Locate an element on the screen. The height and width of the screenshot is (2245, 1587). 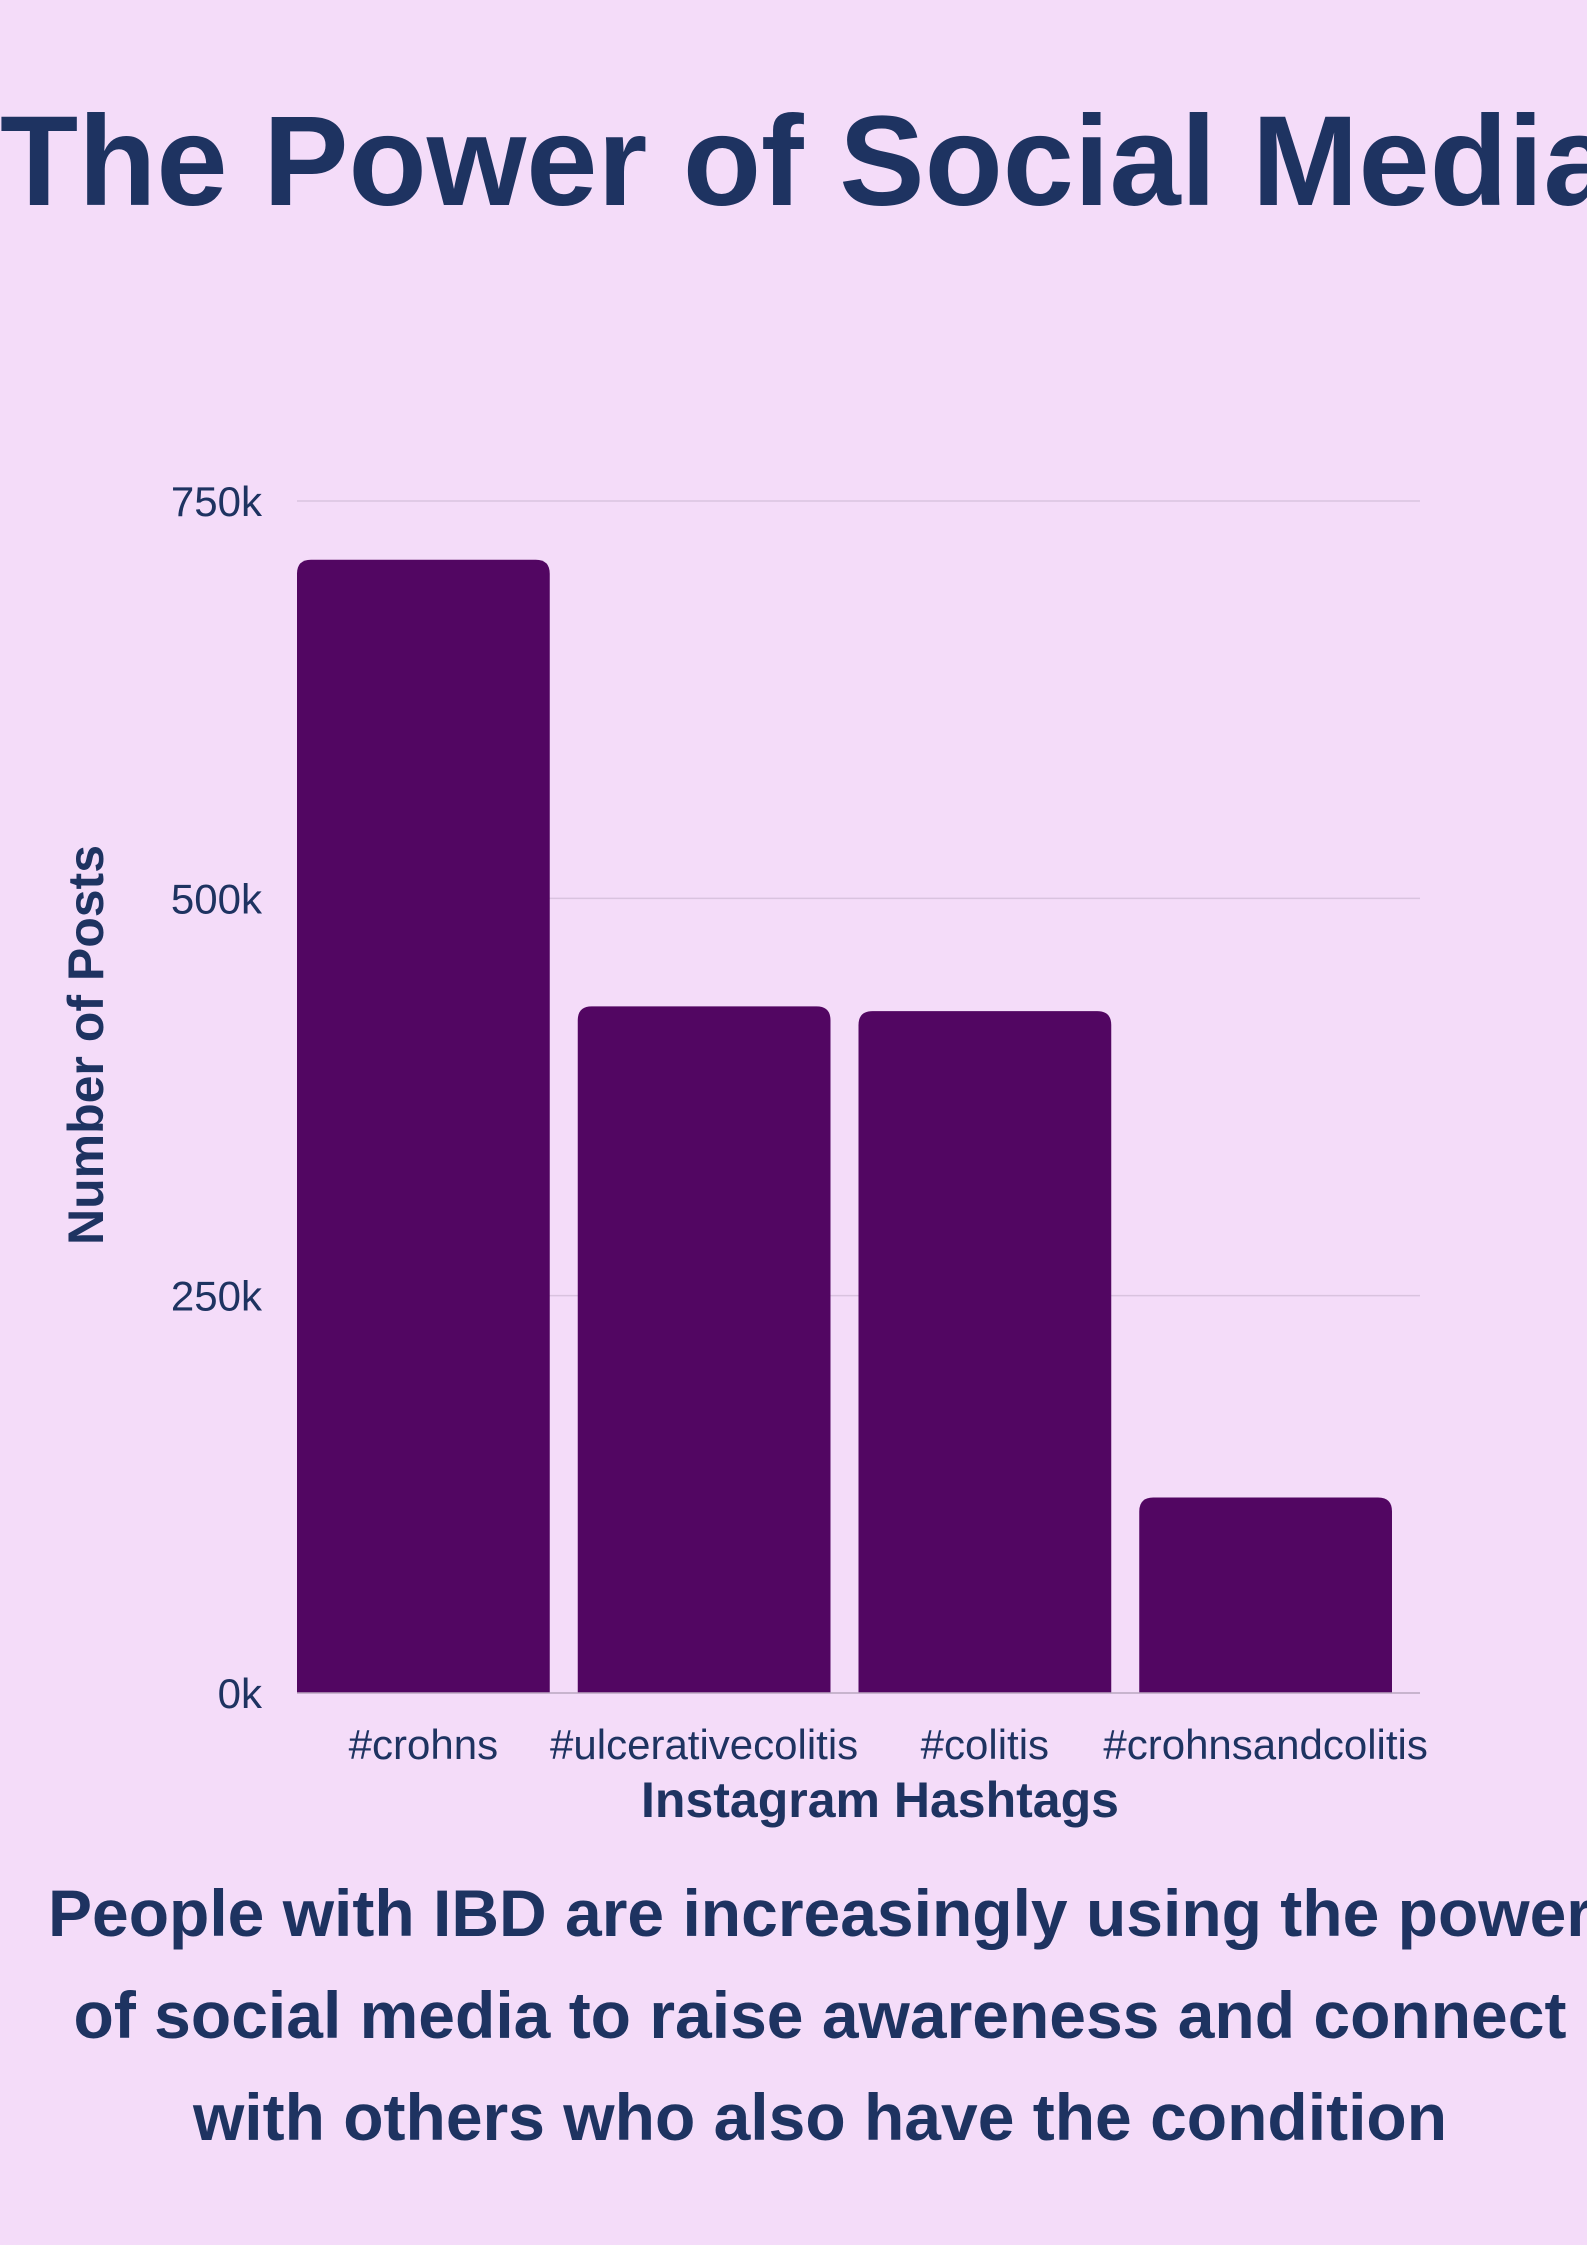
bar-ulcerativecolitis is located at coordinates (704, 1349).